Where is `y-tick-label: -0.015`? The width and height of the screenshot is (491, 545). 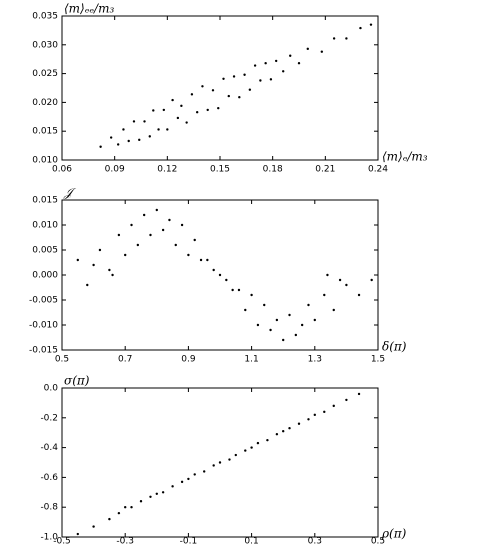
y-tick-label: -0.015 is located at coordinates (43, 351).